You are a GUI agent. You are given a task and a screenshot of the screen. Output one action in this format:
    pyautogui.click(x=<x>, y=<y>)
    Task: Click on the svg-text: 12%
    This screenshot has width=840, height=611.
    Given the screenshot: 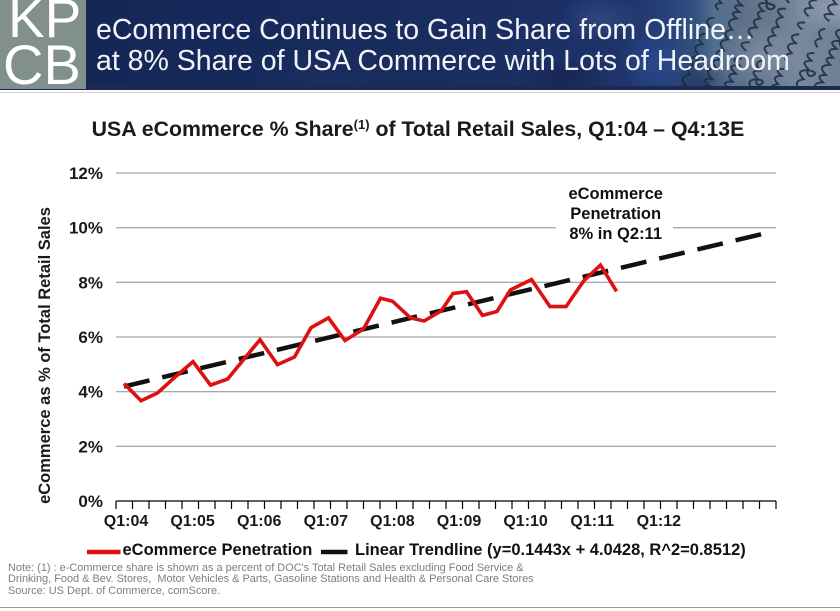 What is the action you would take?
    pyautogui.click(x=86, y=173)
    